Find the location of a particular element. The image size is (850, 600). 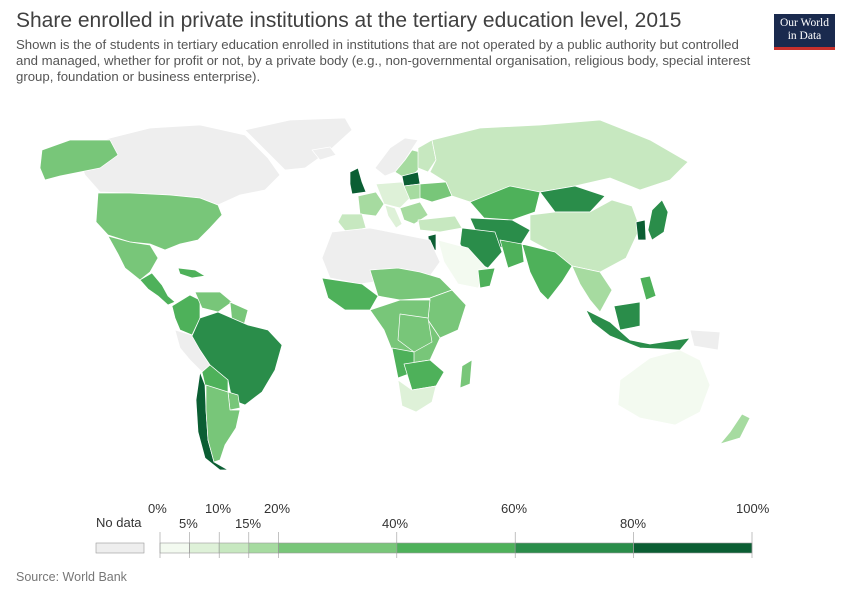

region-brazil is located at coordinates (237, 358).